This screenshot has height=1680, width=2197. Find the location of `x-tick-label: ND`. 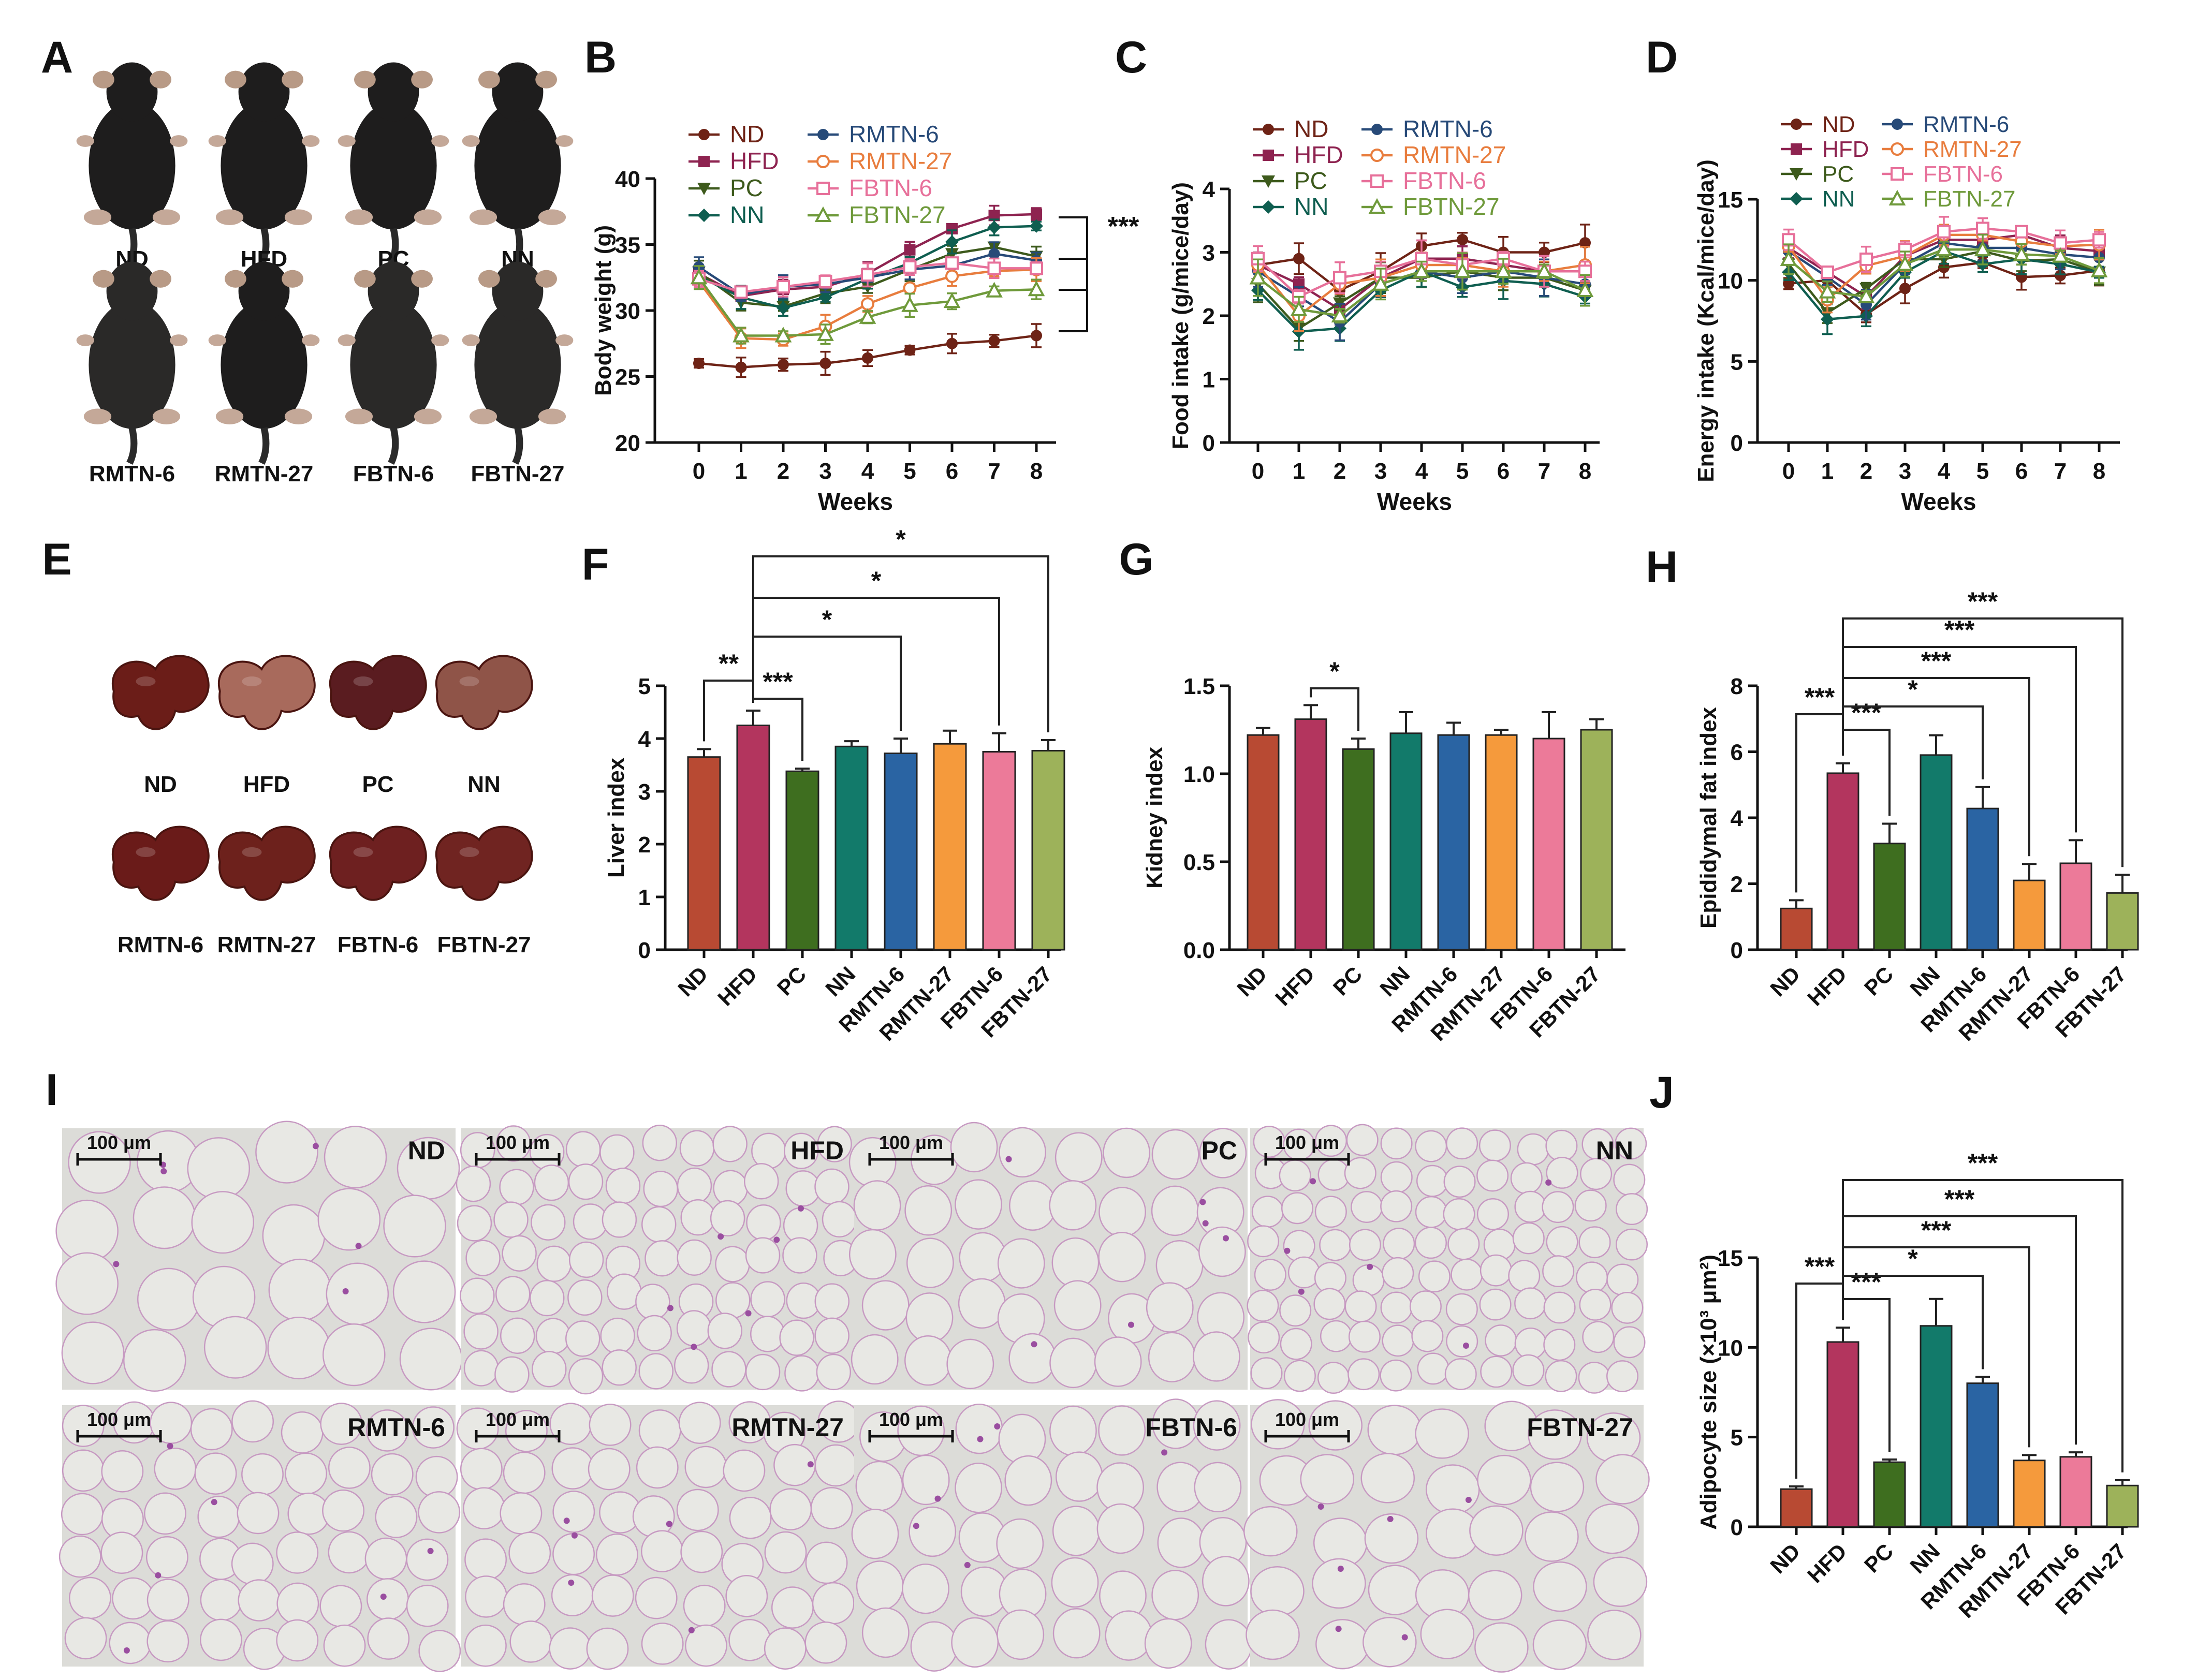

x-tick-label: ND is located at coordinates (693, 982).